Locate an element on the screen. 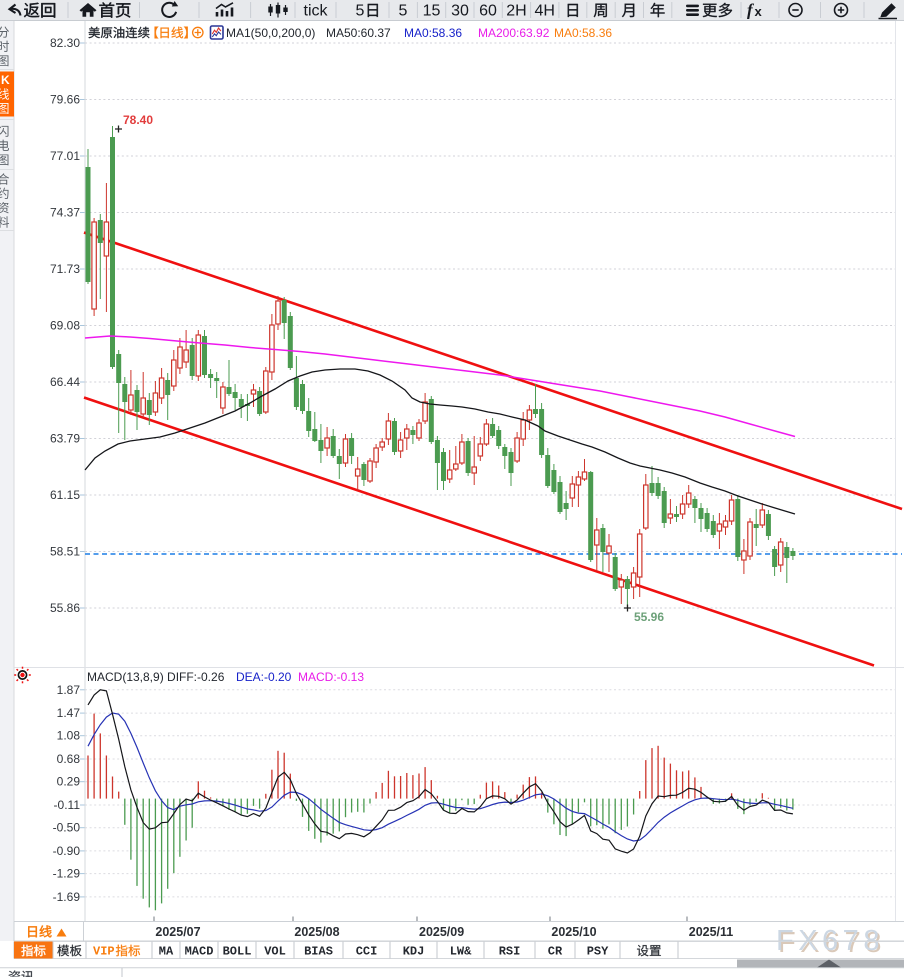 The image size is (904, 977). svg-text: 66.44 is located at coordinates (65, 382).